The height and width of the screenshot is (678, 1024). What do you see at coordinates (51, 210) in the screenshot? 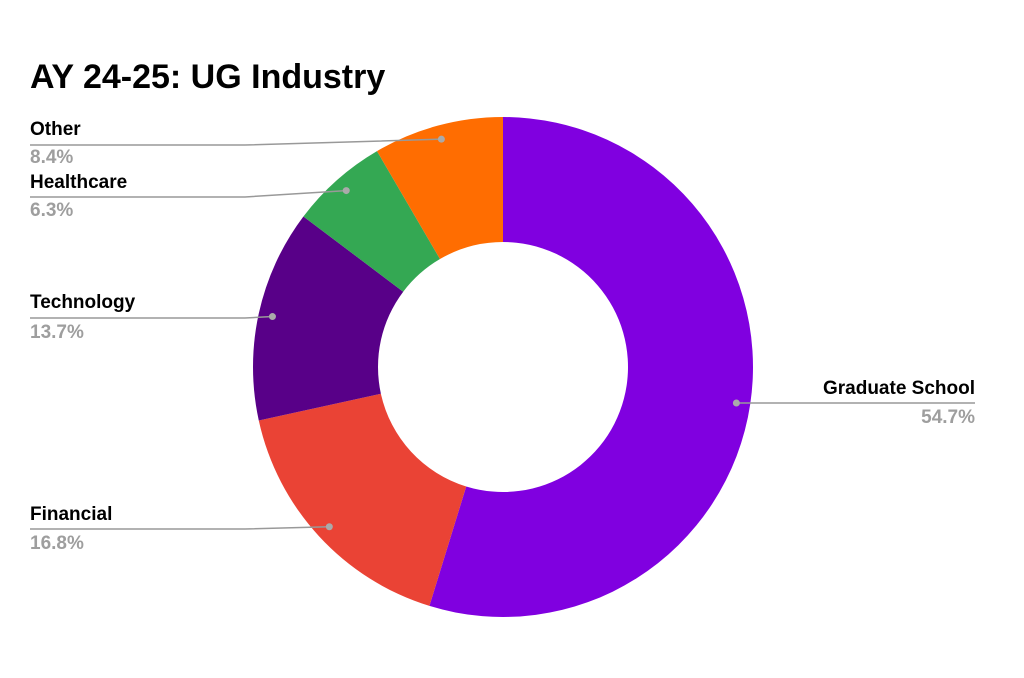
I see `value-label: 6.3%` at bounding box center [51, 210].